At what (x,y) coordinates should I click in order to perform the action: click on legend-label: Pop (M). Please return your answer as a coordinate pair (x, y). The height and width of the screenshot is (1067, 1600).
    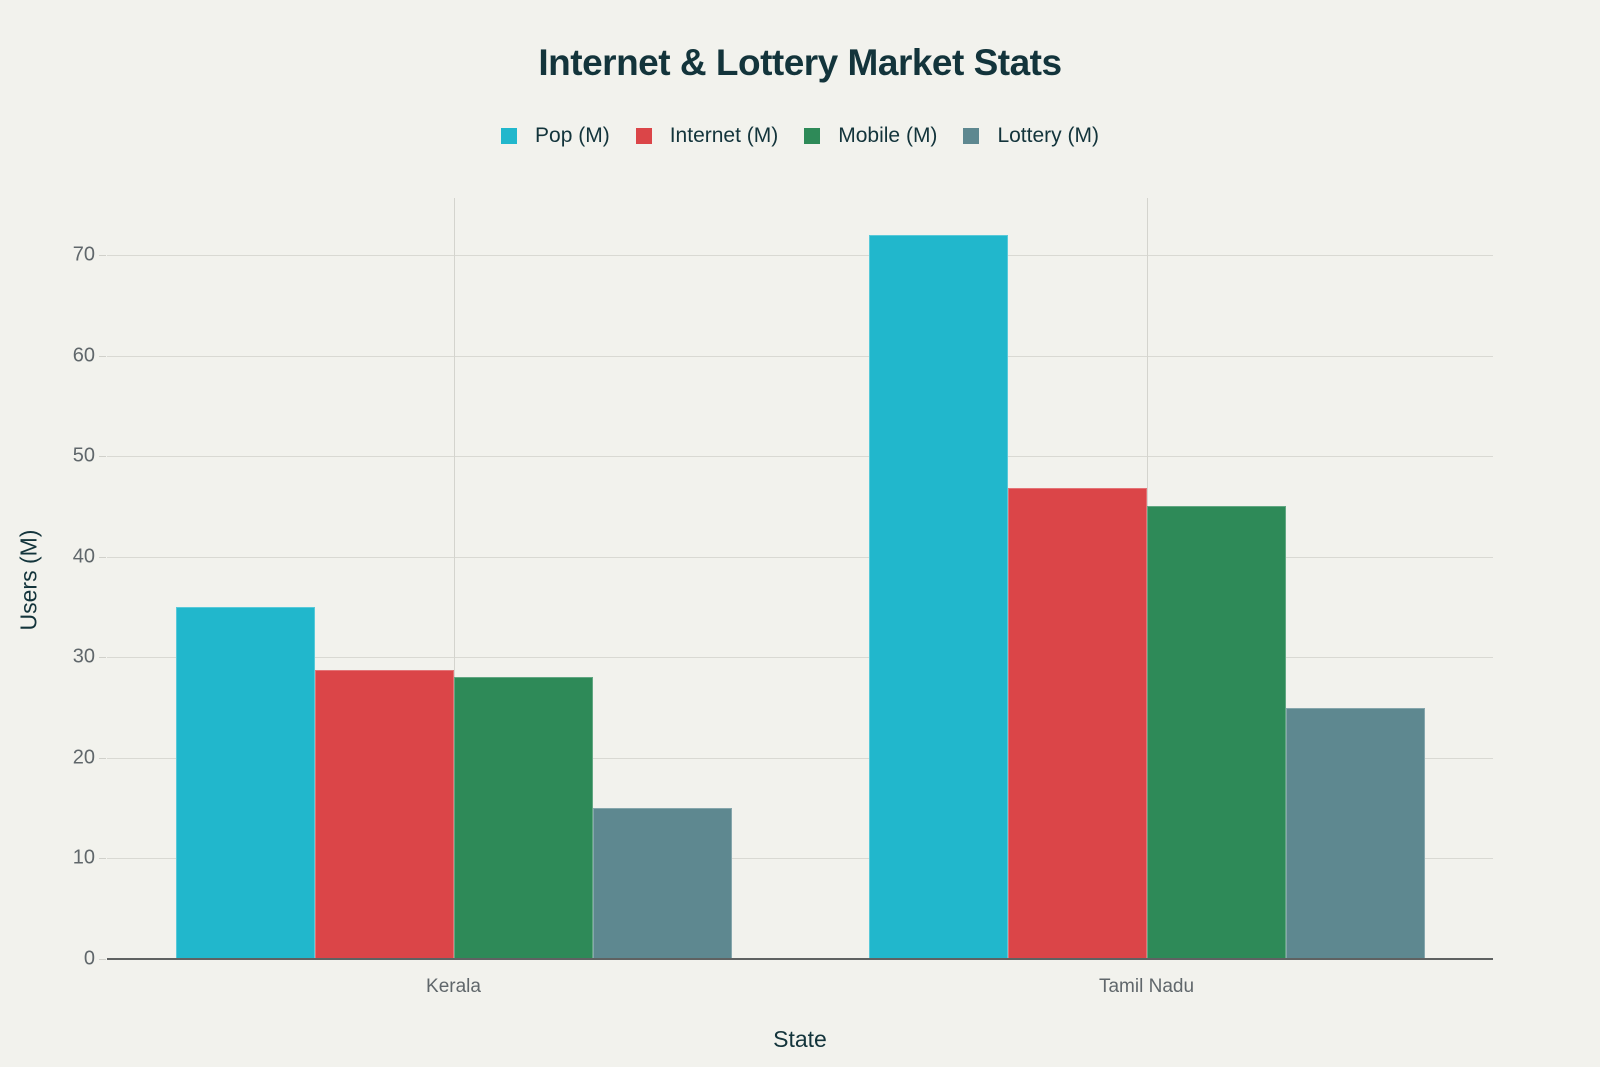
    Looking at the image, I should click on (572, 135).